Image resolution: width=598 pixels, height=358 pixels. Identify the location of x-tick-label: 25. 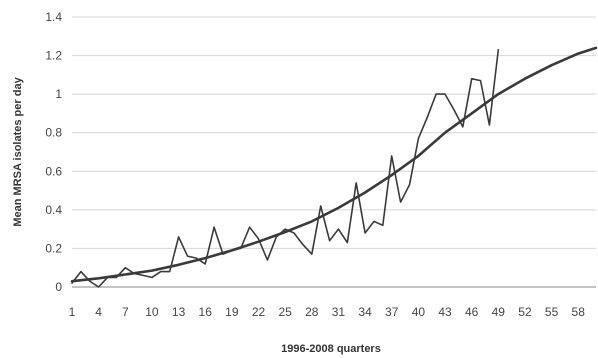
(285, 312).